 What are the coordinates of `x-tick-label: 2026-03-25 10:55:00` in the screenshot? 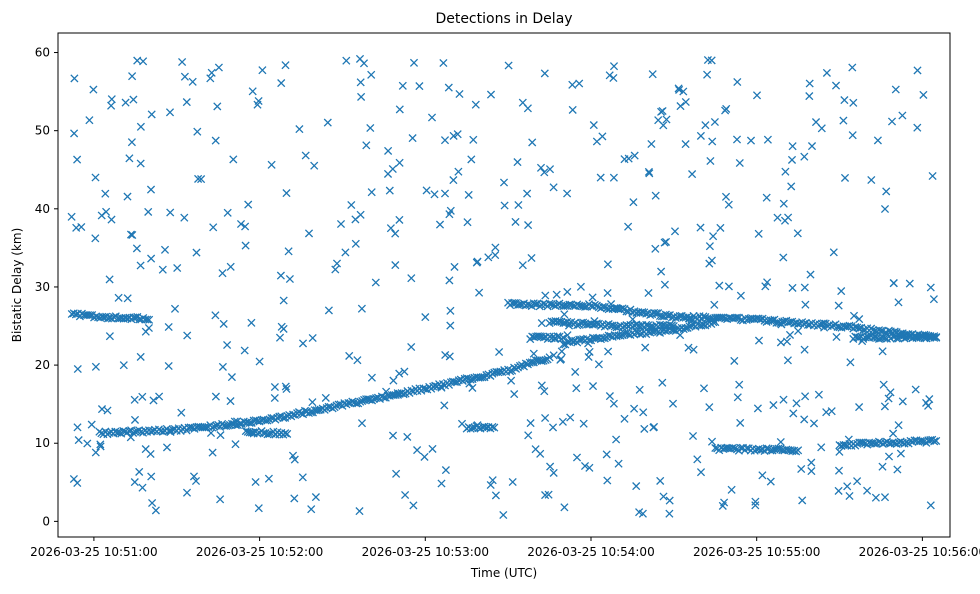 It's located at (756, 552).